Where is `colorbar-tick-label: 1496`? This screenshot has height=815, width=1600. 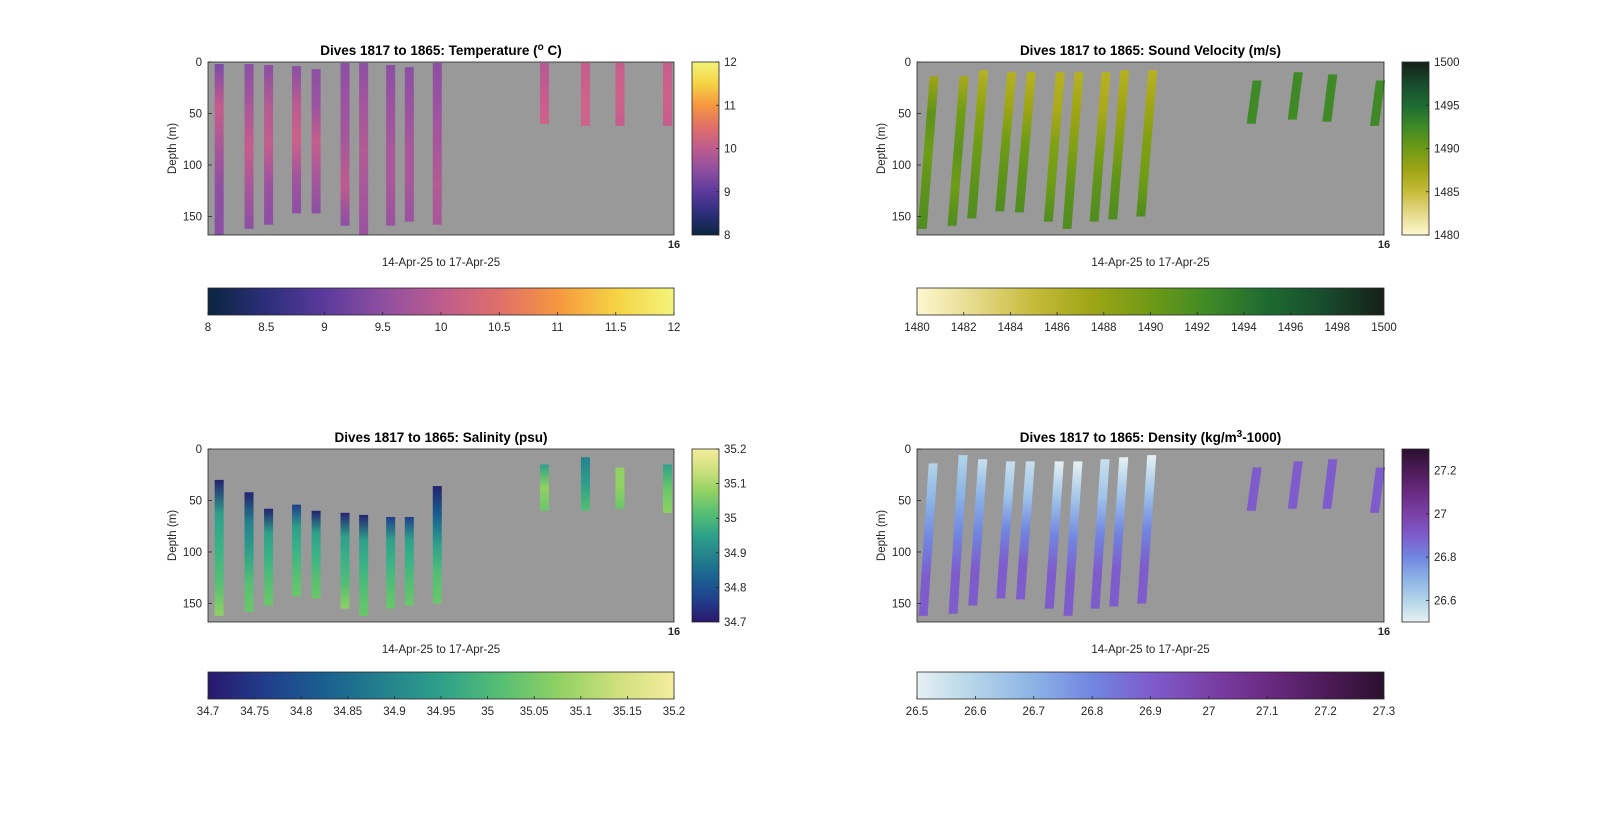 colorbar-tick-label: 1496 is located at coordinates (1291, 328).